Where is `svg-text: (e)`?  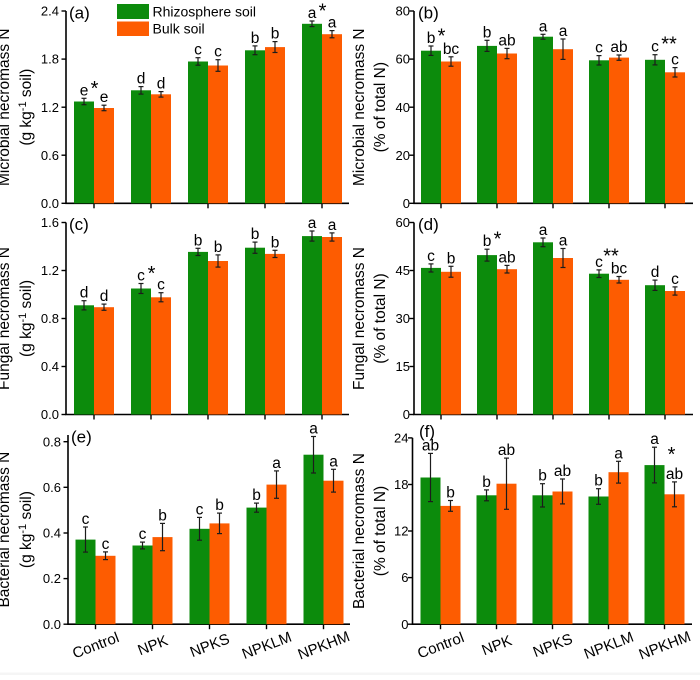
svg-text: (e) is located at coordinates (81, 437).